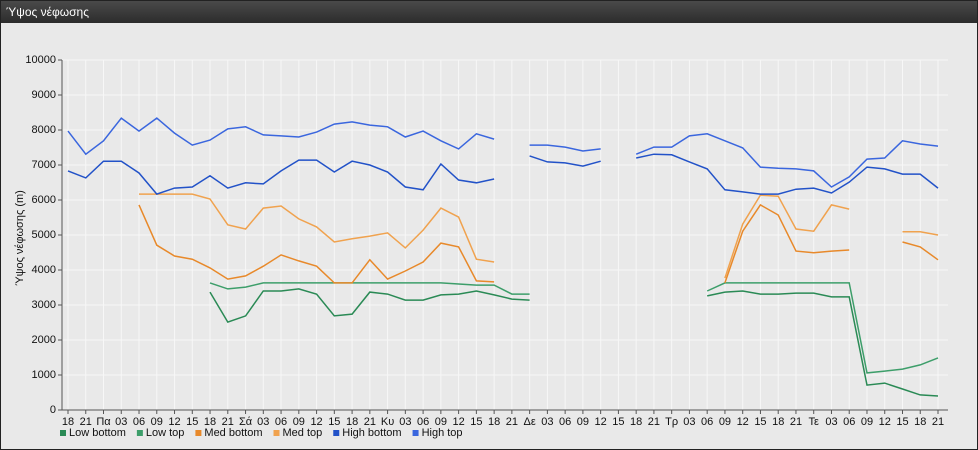 The image size is (978, 450). Describe the element at coordinates (40, 60) in the screenshot. I see `y-tick-label: 10000` at that location.